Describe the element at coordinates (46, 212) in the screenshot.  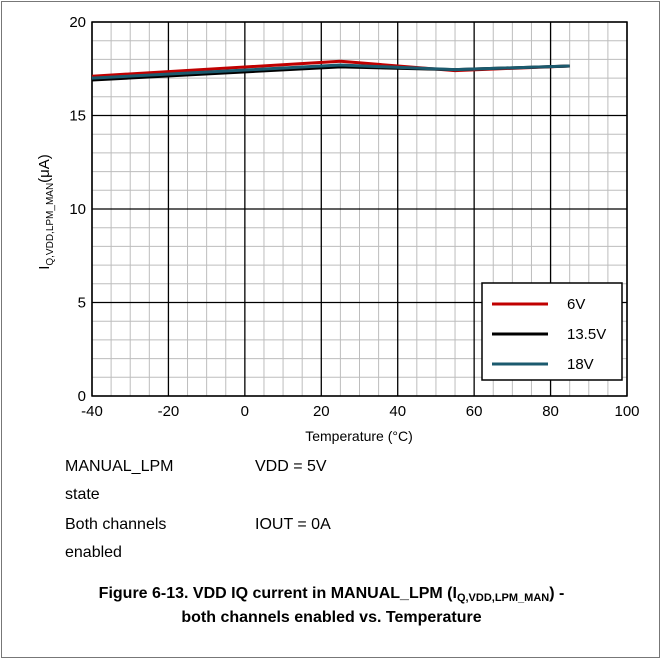
I see `y-axis-label: IQ,VDD,LPM_MAN(μA)` at that location.